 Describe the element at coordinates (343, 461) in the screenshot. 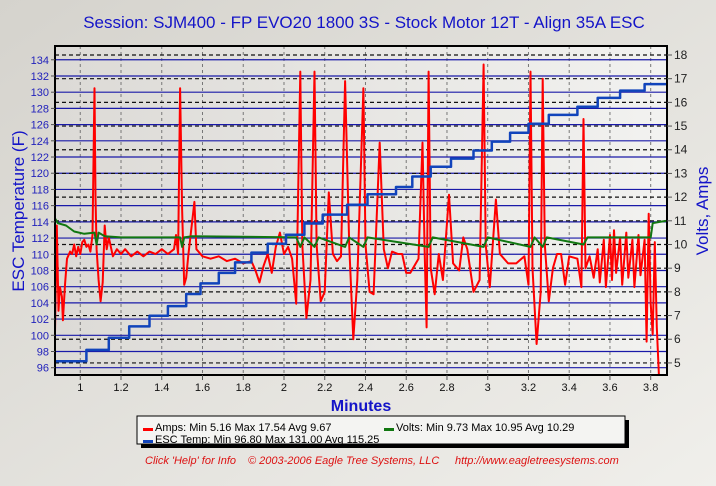

I see `footer-copyright: © 2003-2006 Eagle Tree Systems, LLC` at that location.